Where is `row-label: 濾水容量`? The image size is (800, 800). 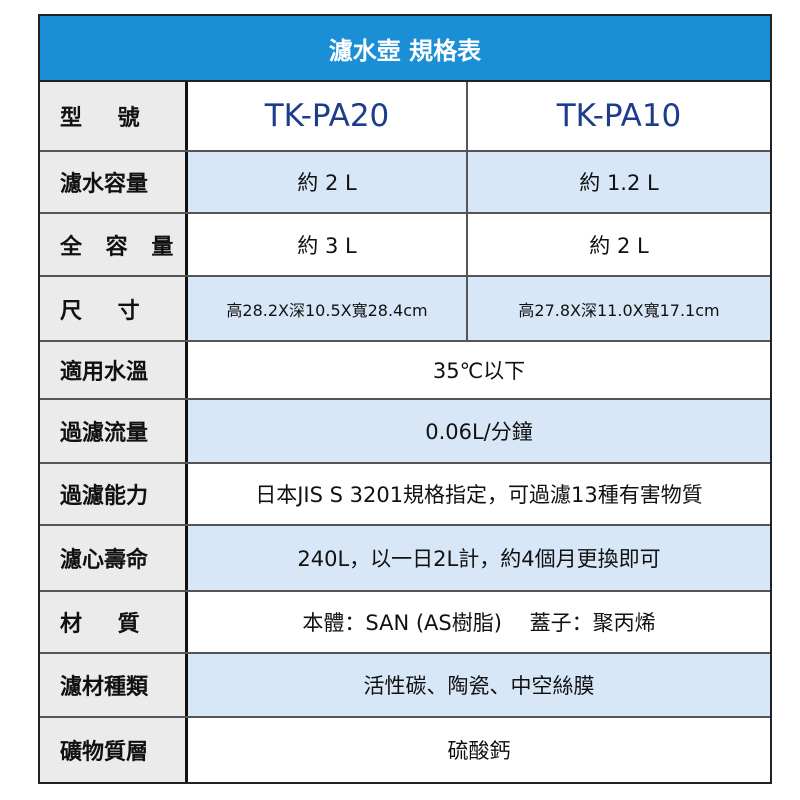
row-label: 濾水容量 is located at coordinates (114, 182).